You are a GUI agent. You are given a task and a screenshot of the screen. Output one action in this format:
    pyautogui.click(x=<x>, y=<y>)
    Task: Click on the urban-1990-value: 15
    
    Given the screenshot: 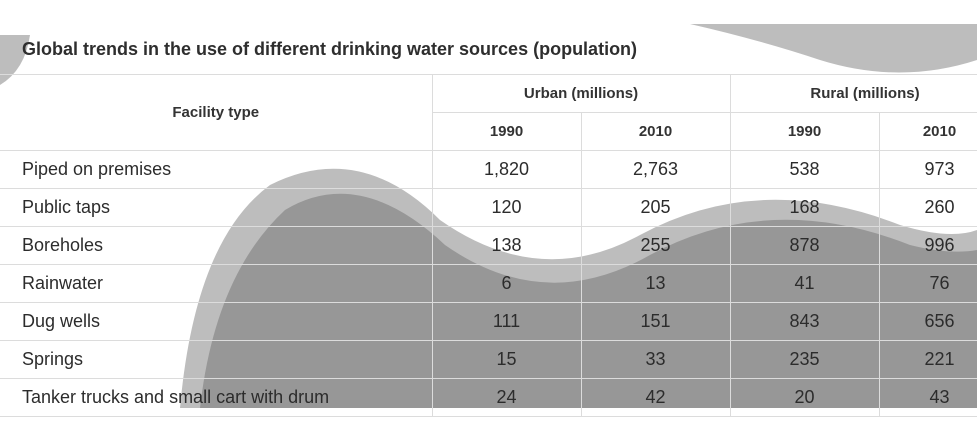 What is the action you would take?
    pyautogui.click(x=507, y=359)
    